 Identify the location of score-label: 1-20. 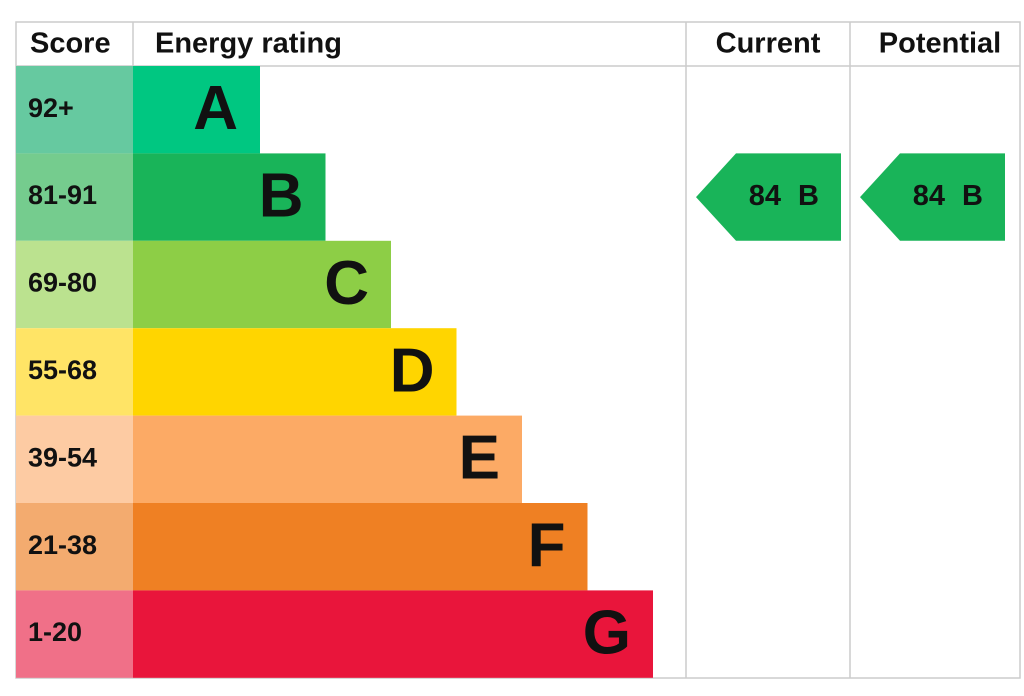
(55, 632).